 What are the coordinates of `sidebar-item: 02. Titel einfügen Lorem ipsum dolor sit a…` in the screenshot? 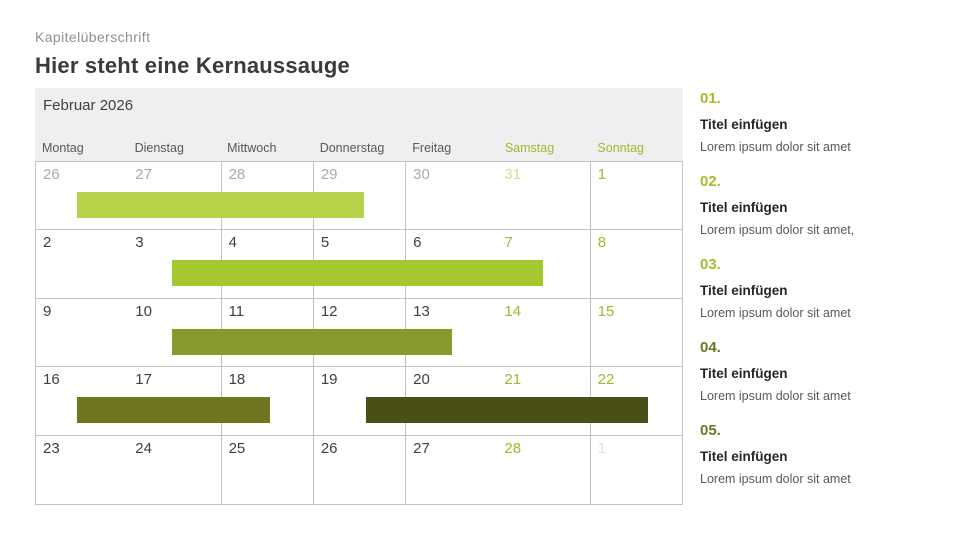 It's located at (815, 205).